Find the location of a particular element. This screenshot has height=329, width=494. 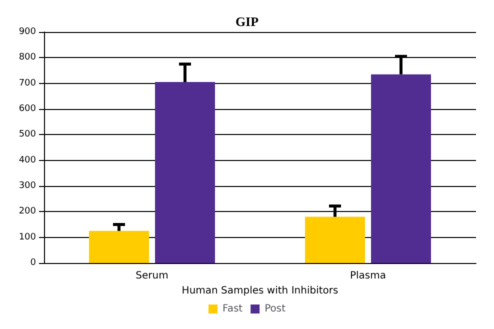

y-tick-label: 800 is located at coordinates (27, 57).